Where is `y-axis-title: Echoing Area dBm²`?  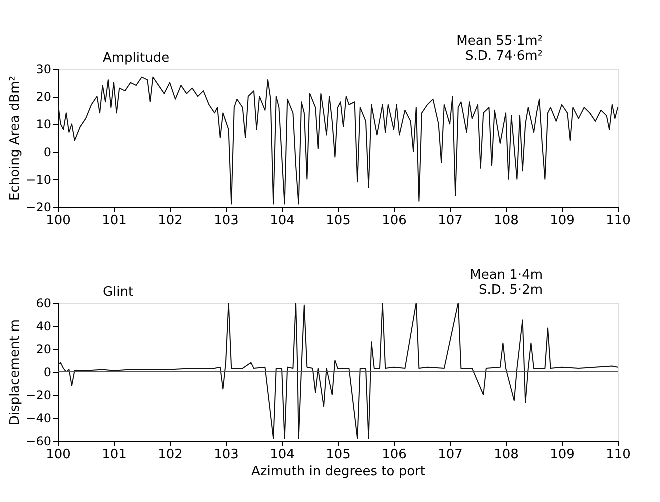
y-axis-title: Echoing Area dBm² is located at coordinates (16, 138).